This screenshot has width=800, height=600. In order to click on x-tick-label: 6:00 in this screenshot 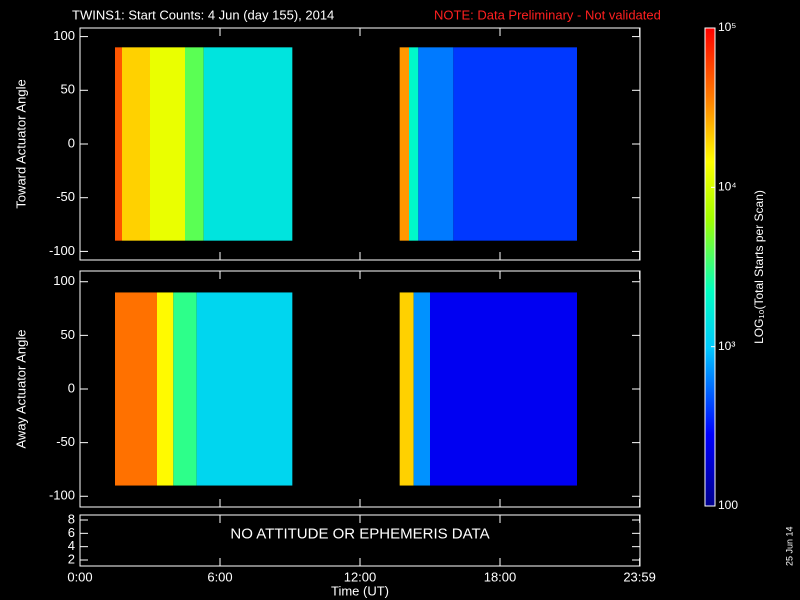, I will do `click(219, 576)`.